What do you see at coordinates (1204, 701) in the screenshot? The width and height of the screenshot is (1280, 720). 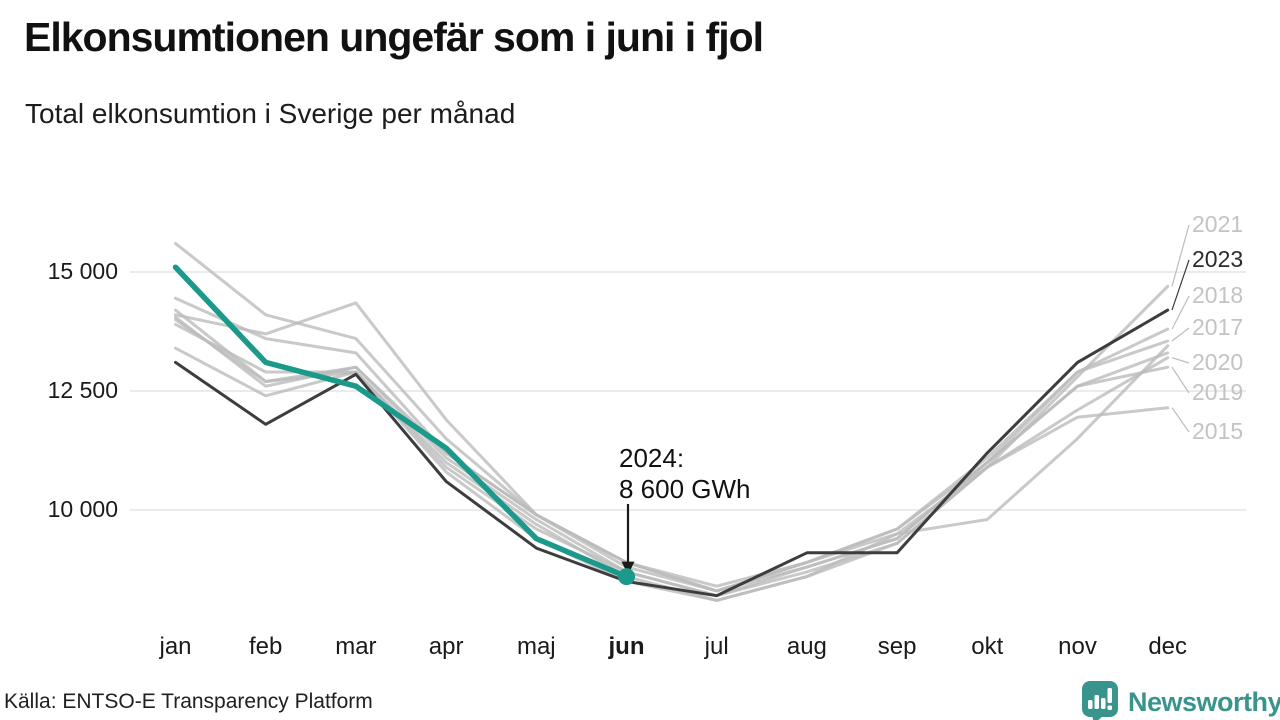 I see `newsworthy-wordmark: Newsworthy` at bounding box center [1204, 701].